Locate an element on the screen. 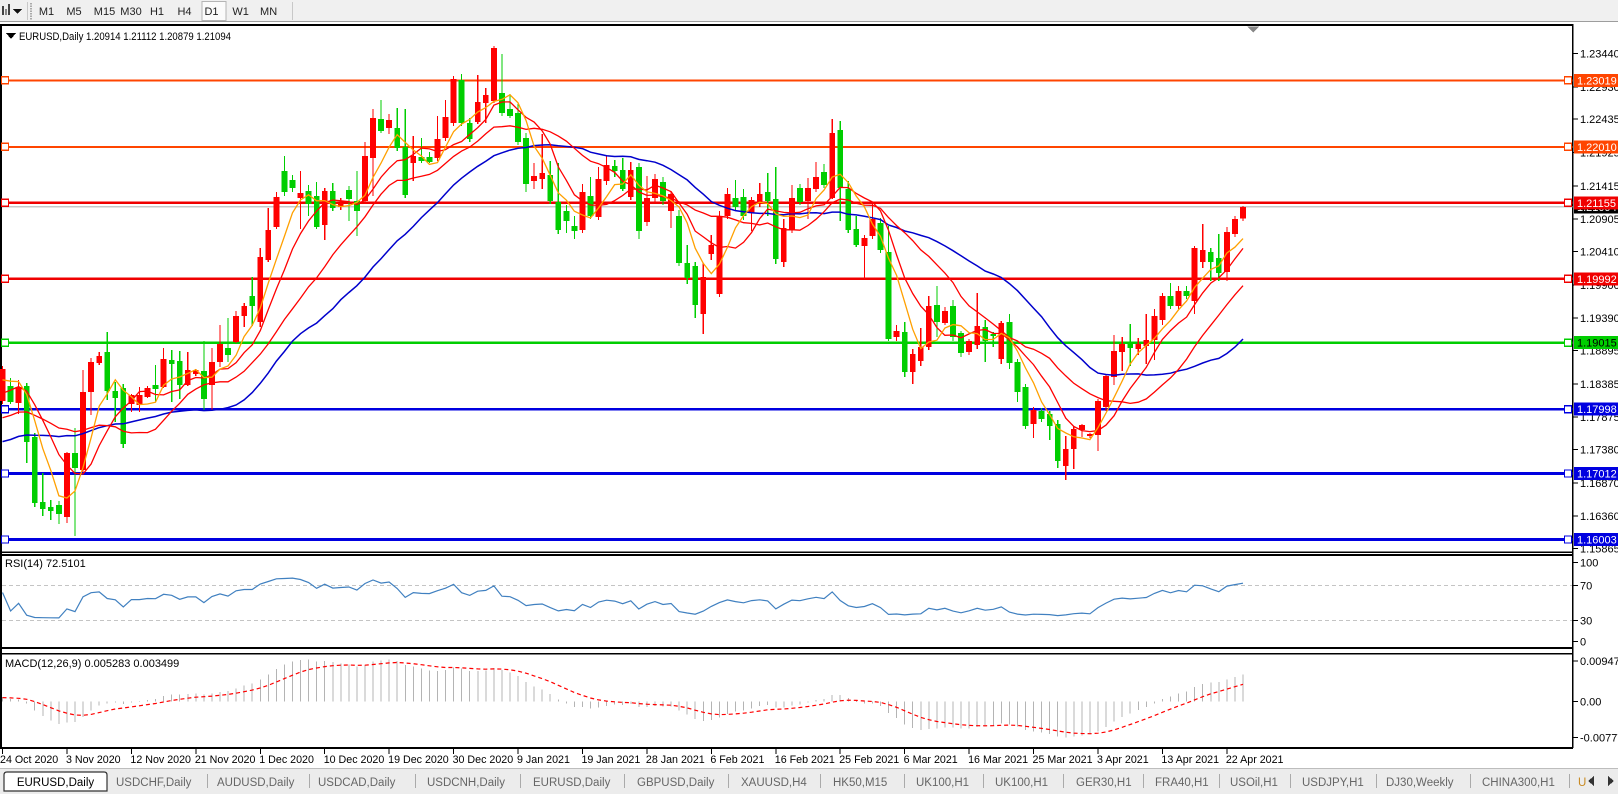  svg-text: 1.21155 is located at coordinates (1596, 204).